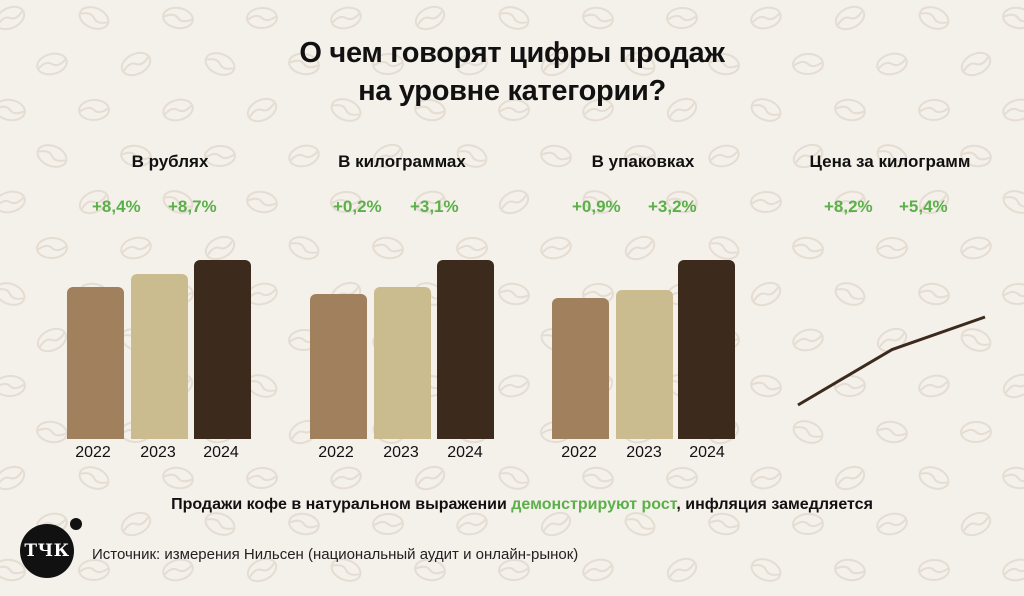 The height and width of the screenshot is (596, 1024). Describe the element at coordinates (76, 524) in the screenshot. I see `logo-dot` at that location.